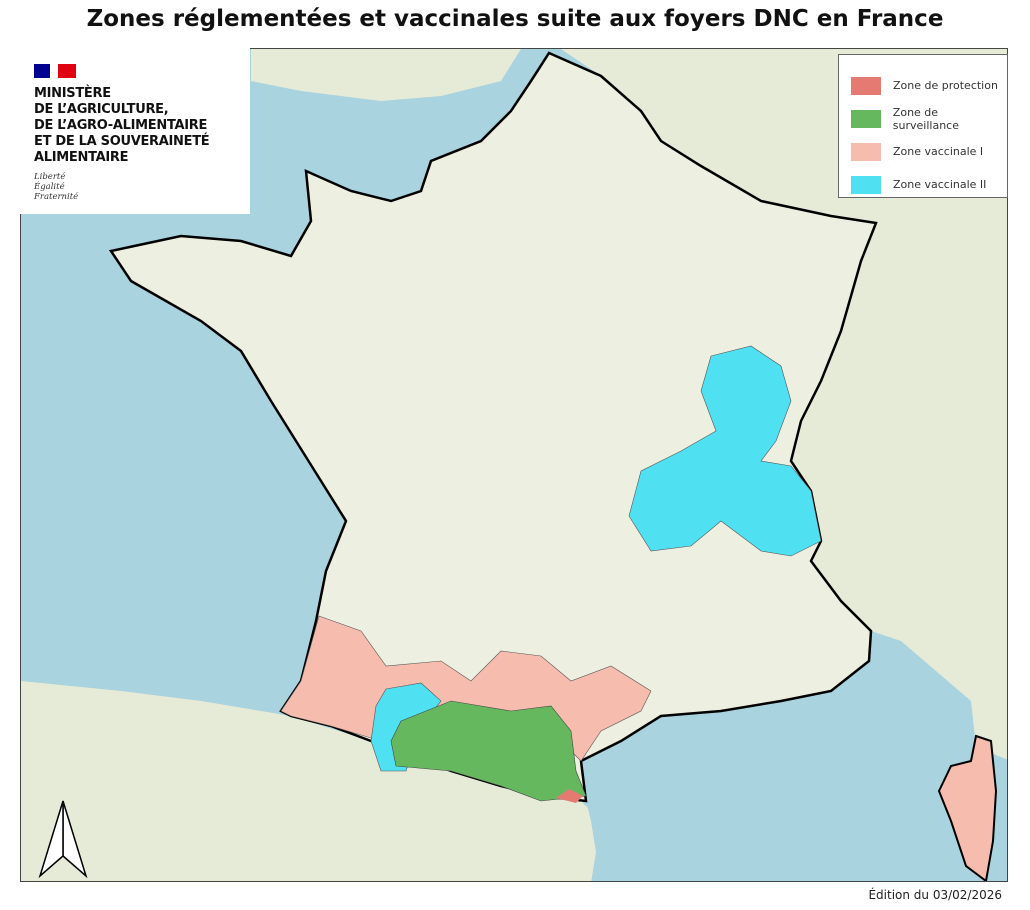 This screenshot has height=910, width=1030. What do you see at coordinates (925, 118) in the screenshot?
I see `legend-label: Zone de surveillance` at bounding box center [925, 118].